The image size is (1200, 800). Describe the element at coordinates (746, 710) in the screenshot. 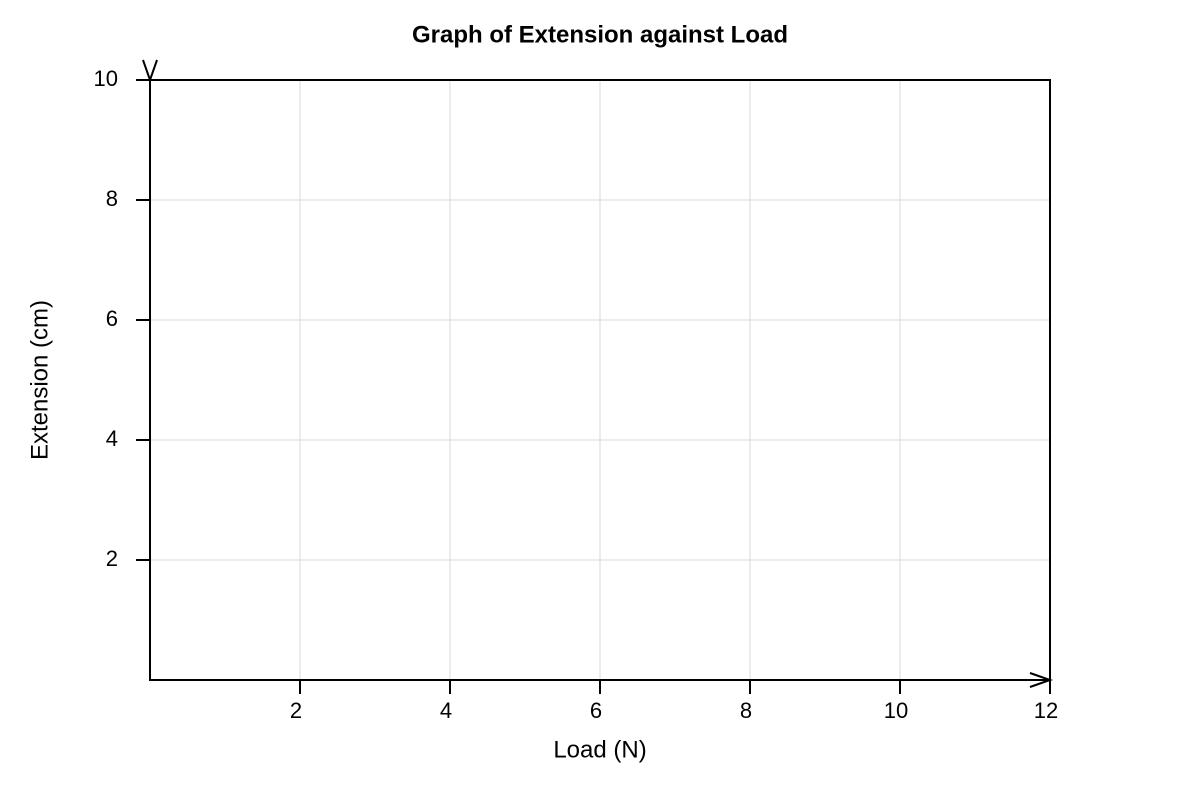

I see `x-tick-label: 8` at that location.